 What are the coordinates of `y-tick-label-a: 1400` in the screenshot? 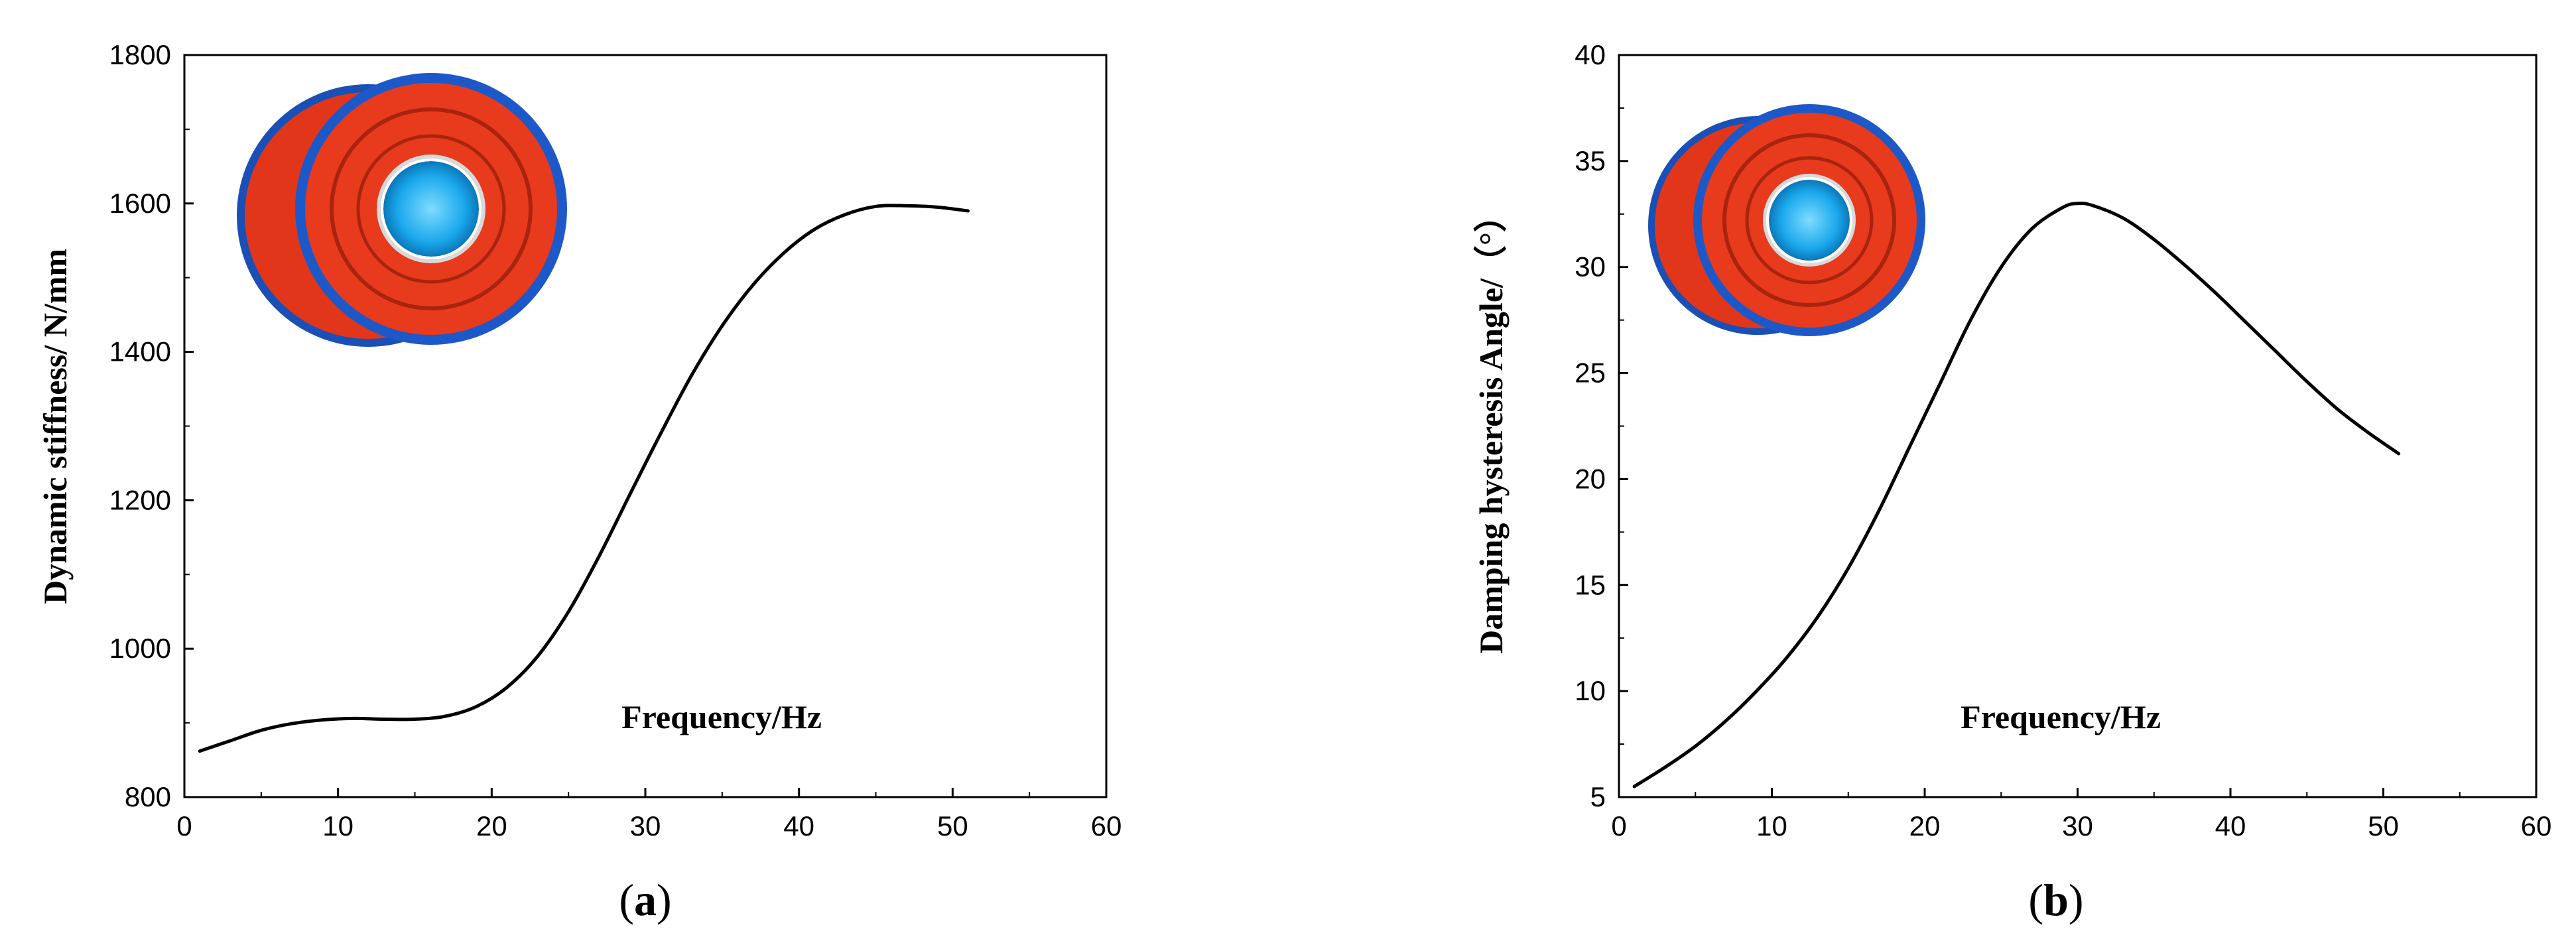 It's located at (140, 351).